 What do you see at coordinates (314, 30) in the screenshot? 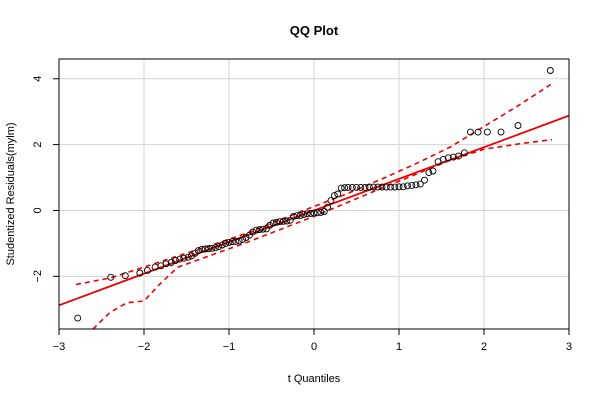
I see `chart-title: QQ Plot` at bounding box center [314, 30].